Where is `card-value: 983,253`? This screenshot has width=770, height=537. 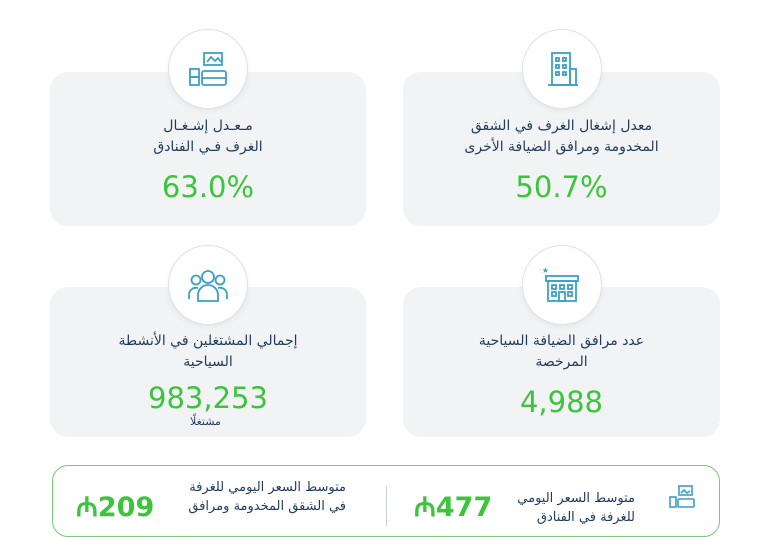 card-value: 983,253 is located at coordinates (208, 398).